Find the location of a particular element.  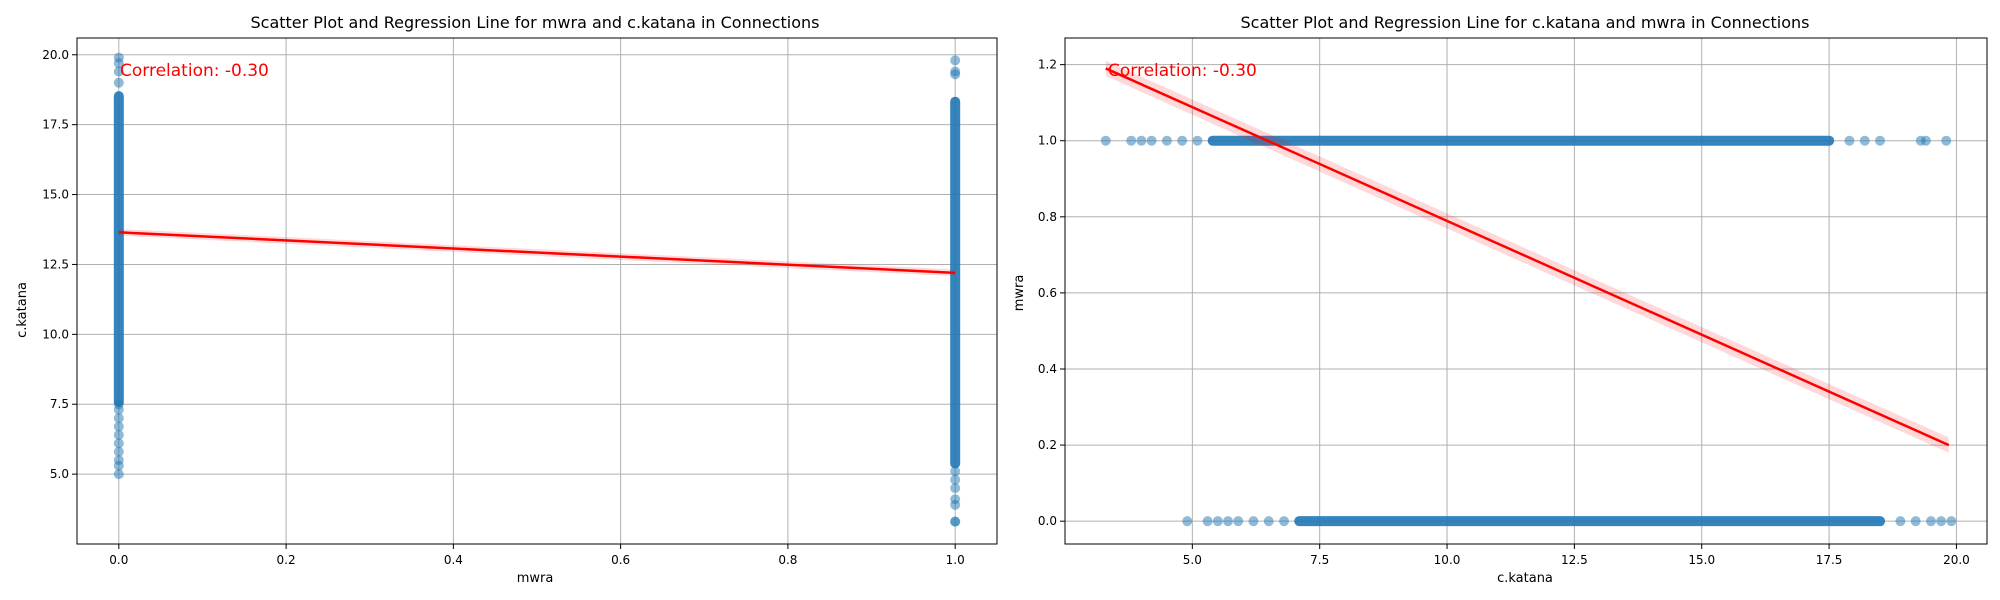

right-y-axis-label: mwra is located at coordinates (1019, 293).